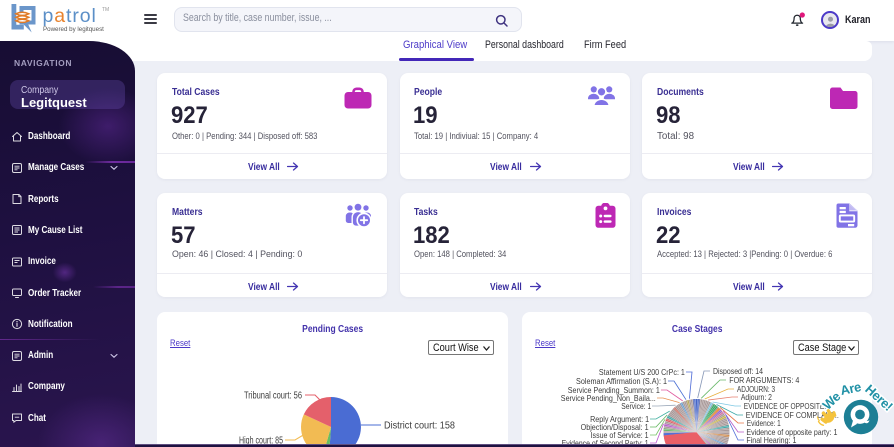 This screenshot has width=894, height=447. I want to click on svg-text: FOR ARGUMENTS: 4, so click(764, 380).